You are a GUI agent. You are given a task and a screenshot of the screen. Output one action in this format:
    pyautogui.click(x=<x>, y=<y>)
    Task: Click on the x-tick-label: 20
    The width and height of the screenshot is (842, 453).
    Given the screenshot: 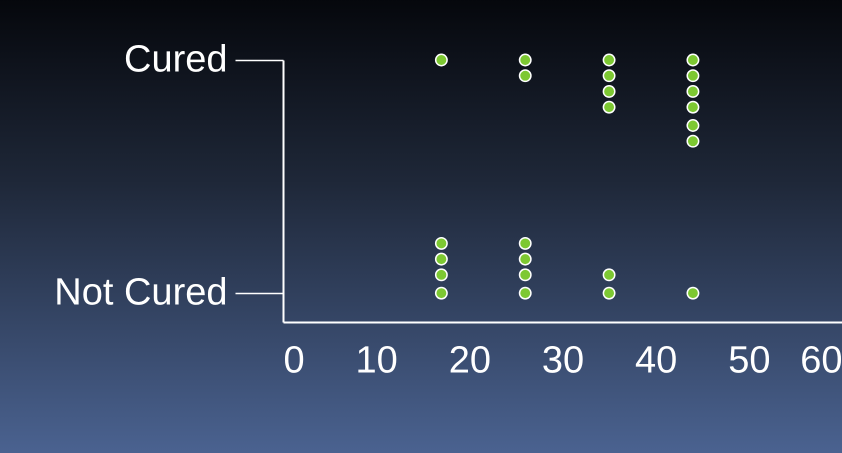 What is the action you would take?
    pyautogui.click(x=469, y=361)
    